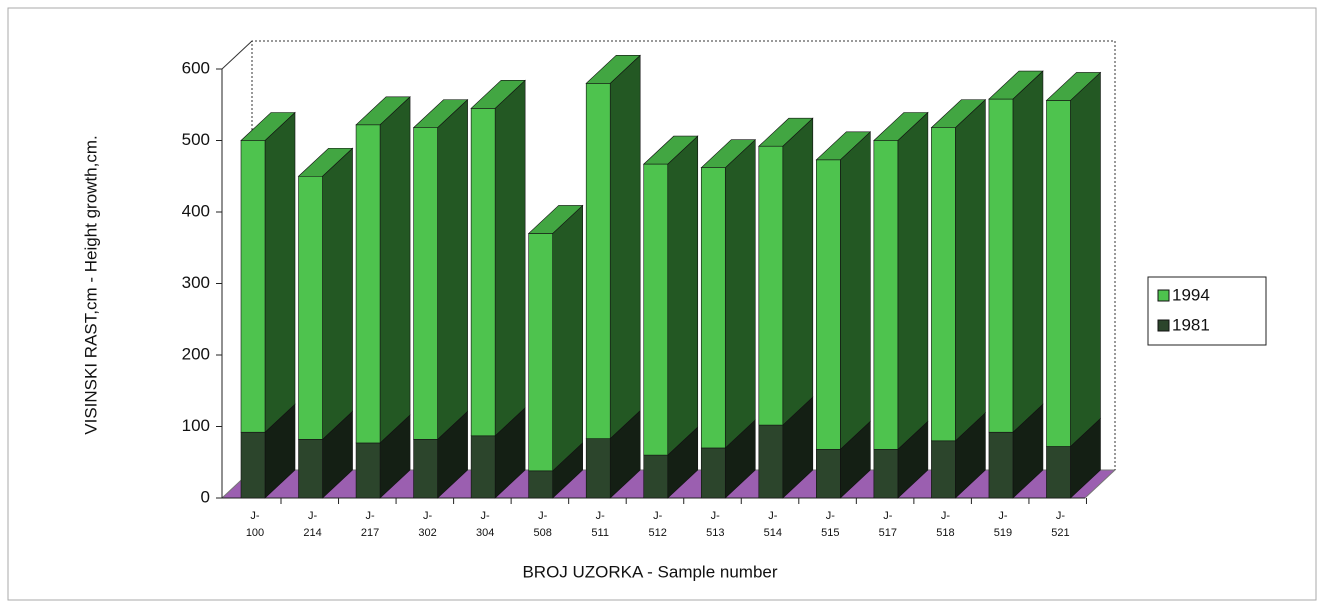 This screenshot has height=606, width=1324. I want to click on x-tick-label-line: 517, so click(888, 533).